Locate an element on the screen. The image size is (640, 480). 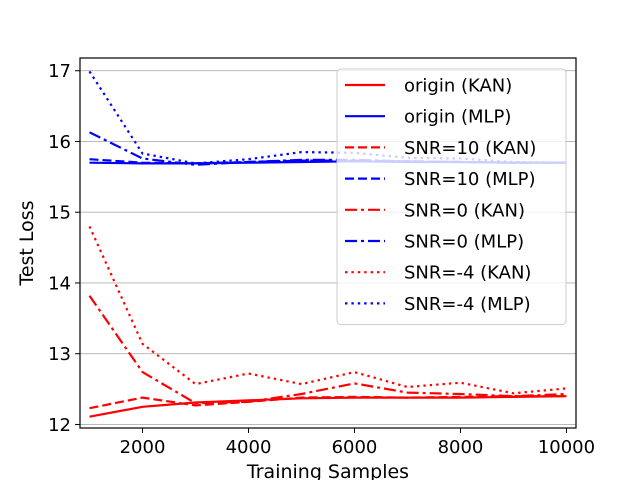
legend-label-7: SNR=-4 (KAN) is located at coordinates (467, 273).